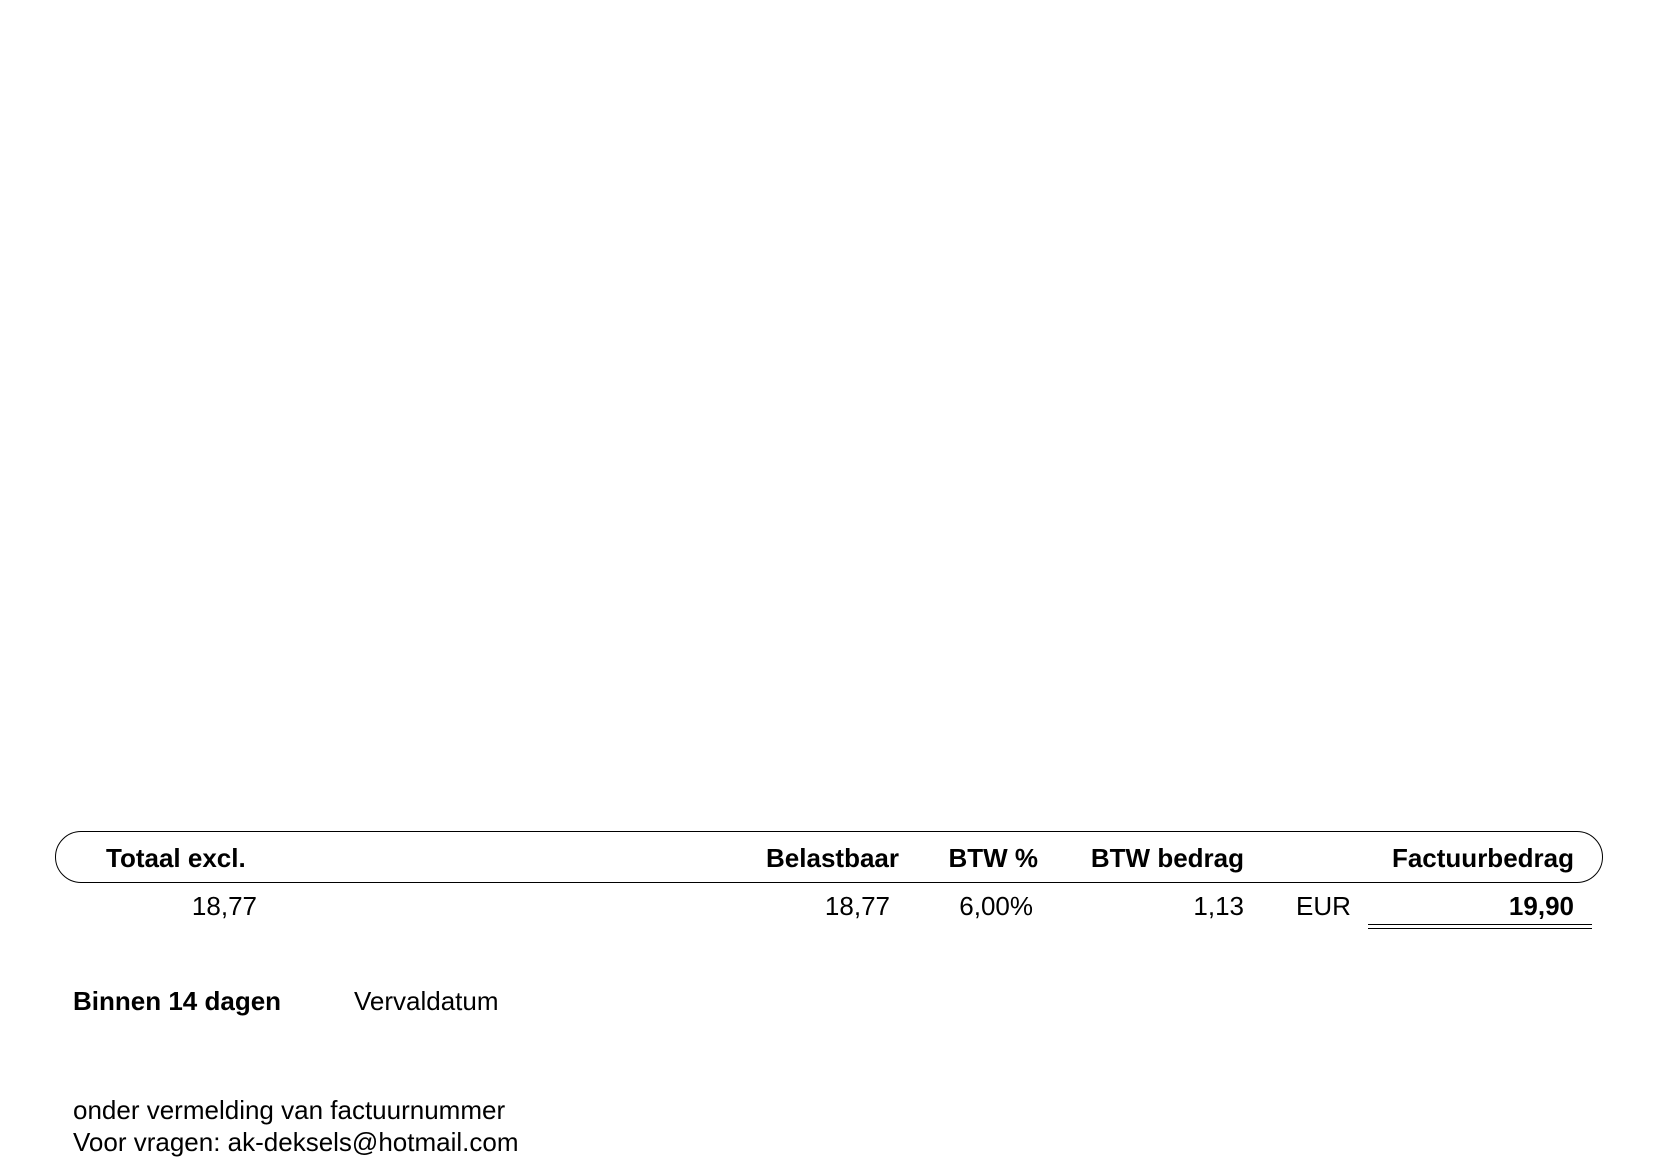 The width and height of the screenshot is (1654, 1170). Describe the element at coordinates (426, 1001) in the screenshot. I see `due-date-label: Vervaldatum` at that location.